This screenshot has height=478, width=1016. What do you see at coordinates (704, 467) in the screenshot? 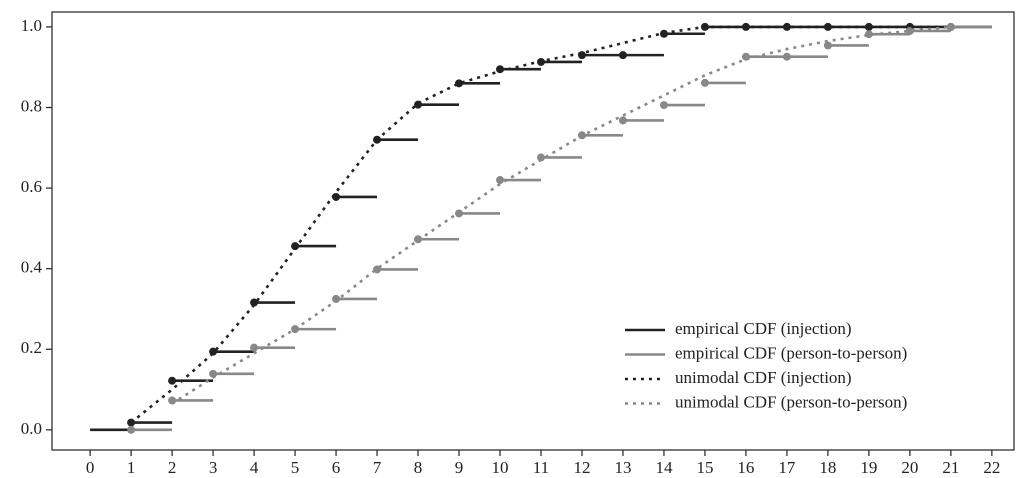
I see `x-tick-label: 15` at bounding box center [704, 467].